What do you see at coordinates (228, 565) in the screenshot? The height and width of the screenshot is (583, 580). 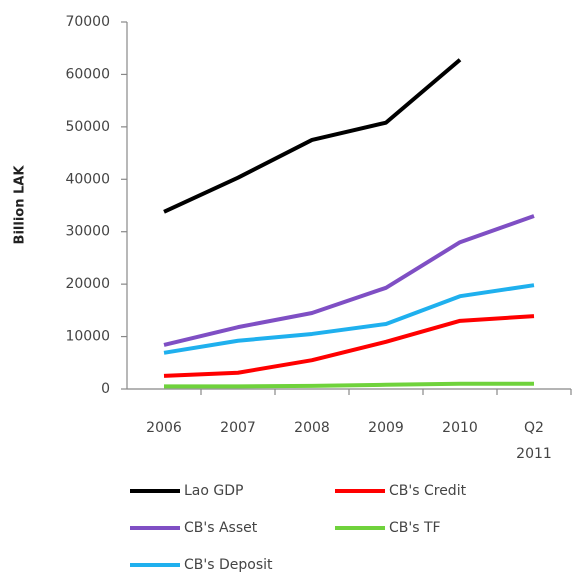 I see `legend-label: CB's Deposit` at bounding box center [228, 565].